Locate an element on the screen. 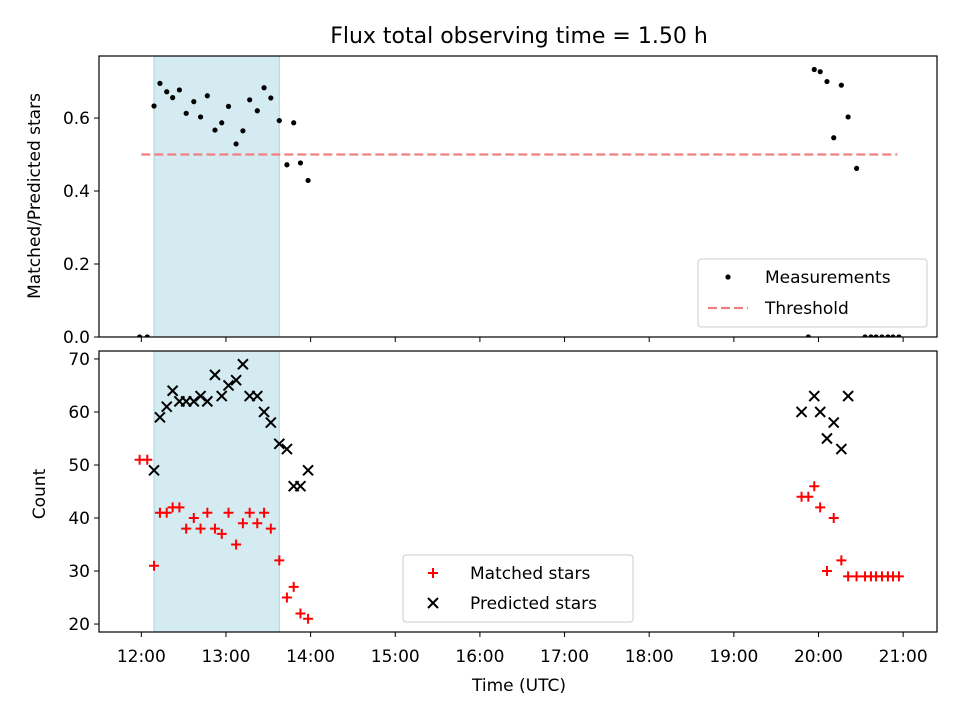 Image resolution: width=960 pixels, height=720 pixels. series-predicted-stars is located at coordinates (501, 425).